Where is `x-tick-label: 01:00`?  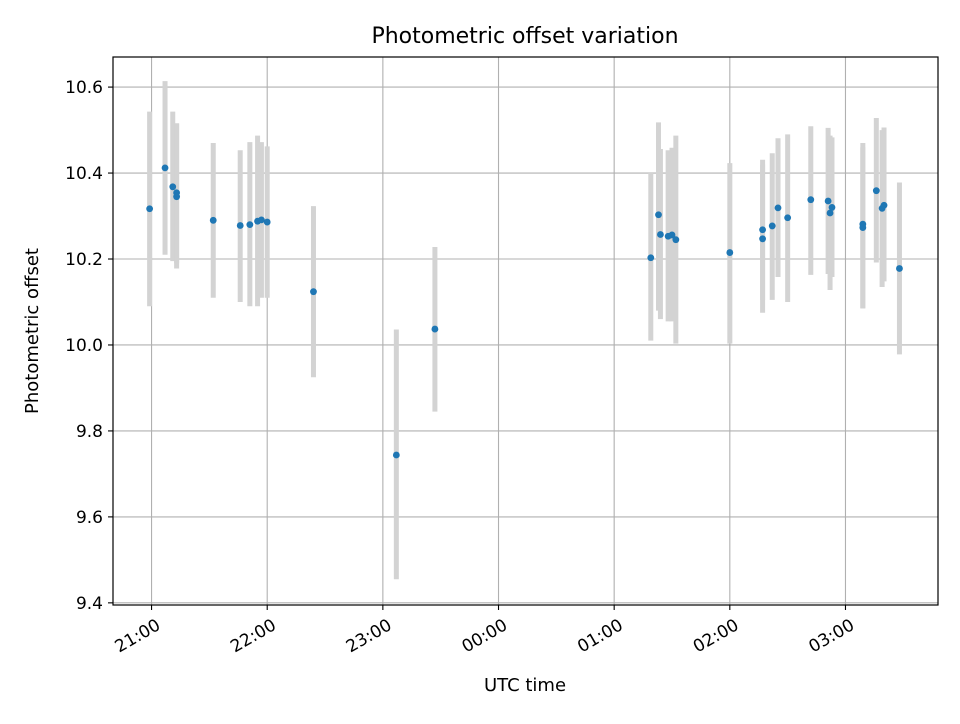
x-tick-label: 01:00 is located at coordinates (600, 636).